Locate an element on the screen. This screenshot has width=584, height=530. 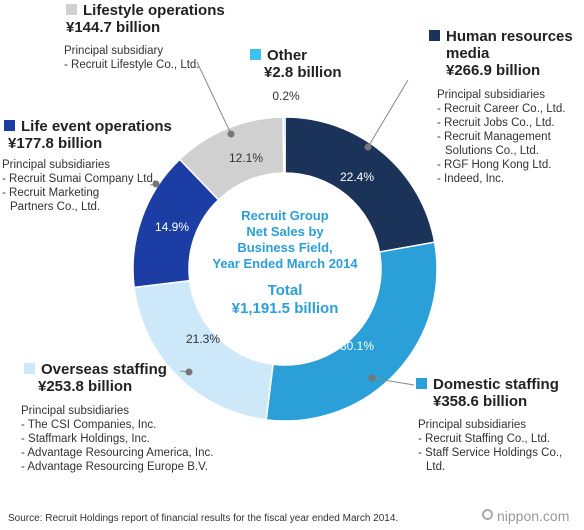
hr-media-sub-item: - Recruit Jobs Co., Ltd. is located at coordinates (496, 123).